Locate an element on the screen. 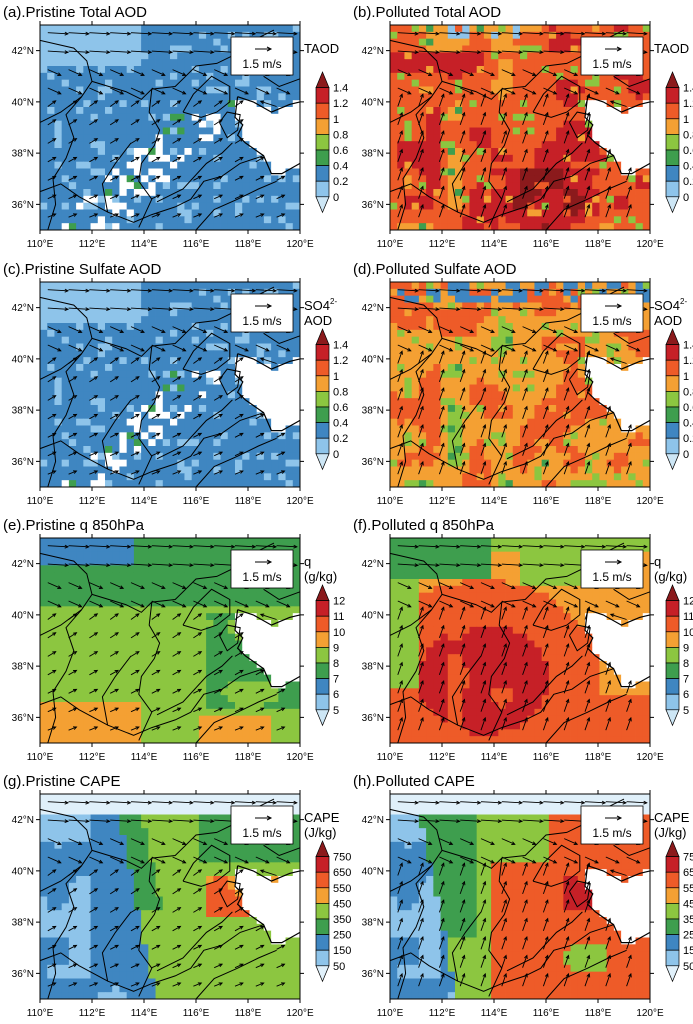 This screenshot has height=1024, width=693. colorbar: 00.20.40.60.811.21.4 is located at coordinates (331, 142).